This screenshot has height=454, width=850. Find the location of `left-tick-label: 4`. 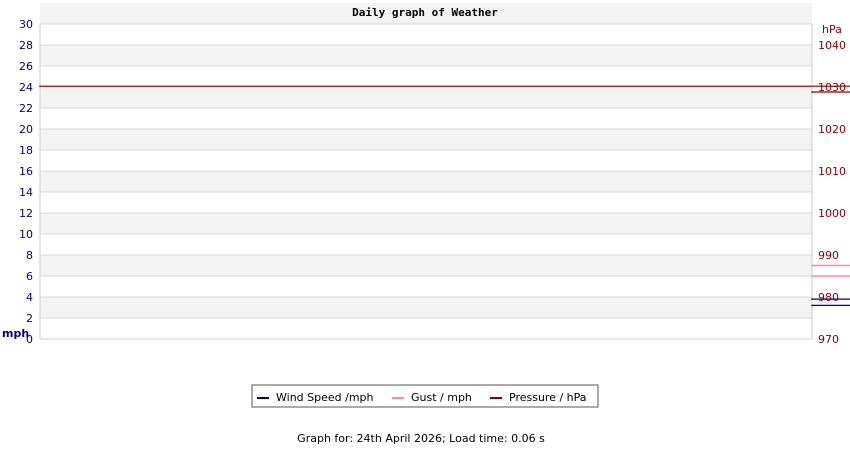

left-tick-label: 4 is located at coordinates (29, 297).